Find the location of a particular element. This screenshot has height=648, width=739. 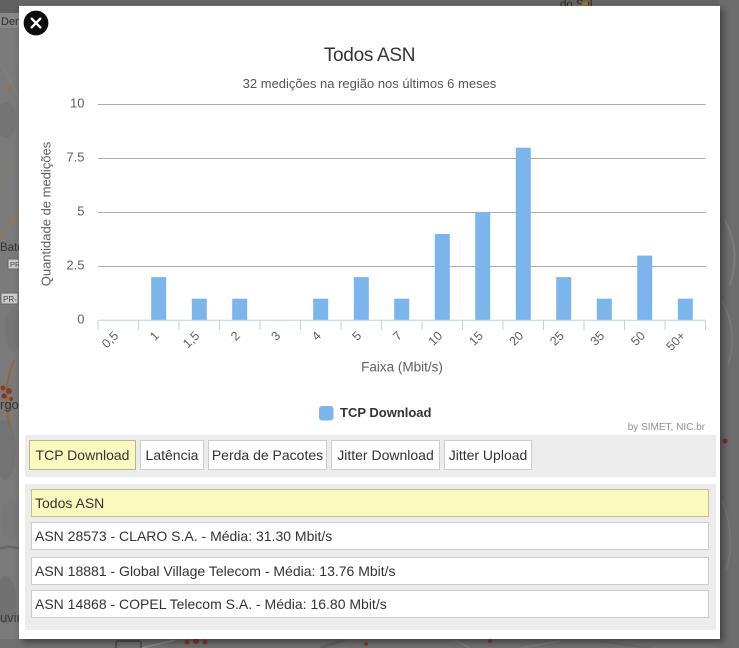

svg-text: by SIMET, NIC.br is located at coordinates (667, 427).